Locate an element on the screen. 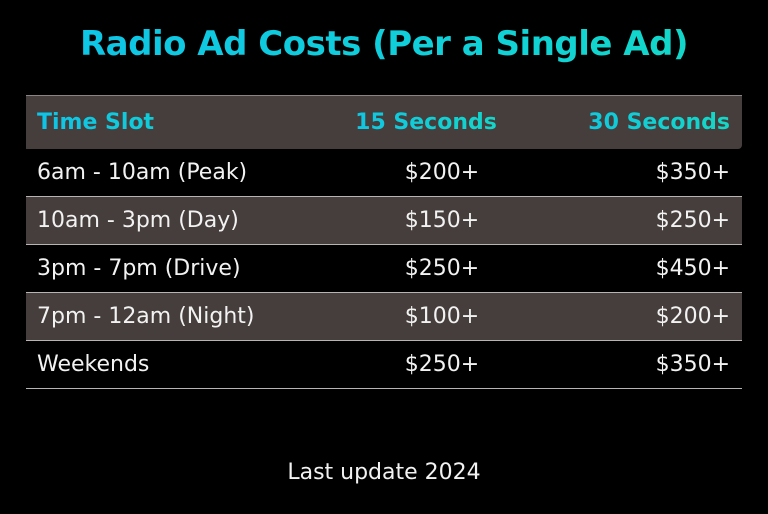 The image size is (768, 514). header-time-slot: Time Slot is located at coordinates (176, 122).